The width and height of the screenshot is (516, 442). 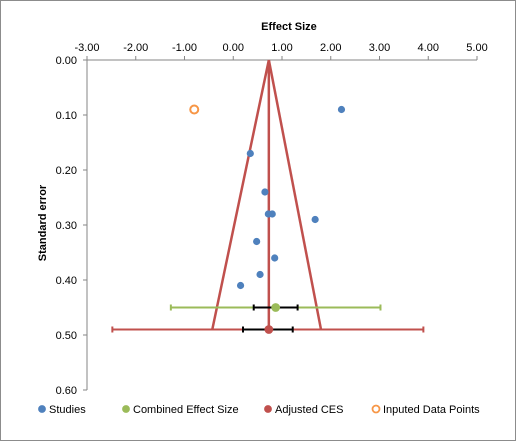 I want to click on funnel-right-line, so click(x=295, y=194).